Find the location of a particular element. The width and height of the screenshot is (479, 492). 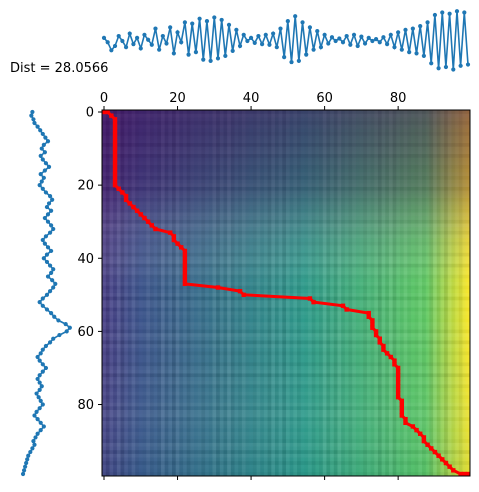

bottom-axis is located at coordinates (251, 478).